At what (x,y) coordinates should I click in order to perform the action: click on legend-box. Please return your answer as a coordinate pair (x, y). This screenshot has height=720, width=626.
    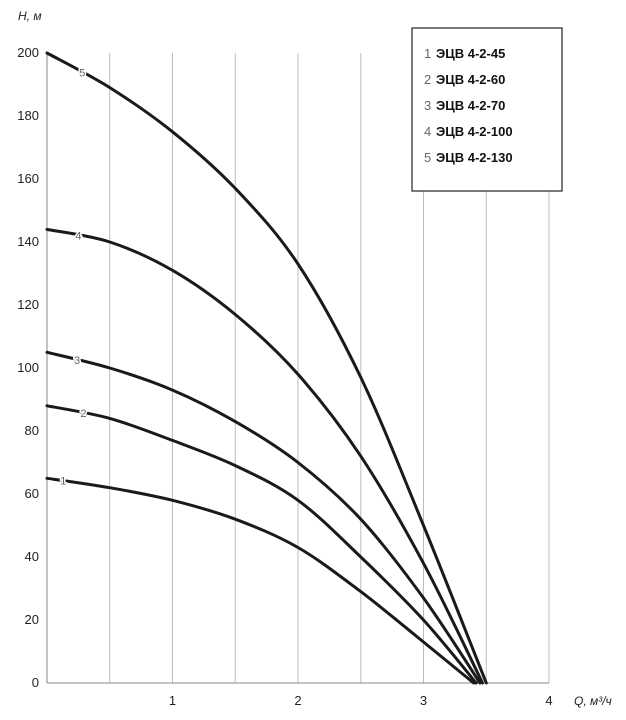
    Looking at the image, I should click on (487, 109).